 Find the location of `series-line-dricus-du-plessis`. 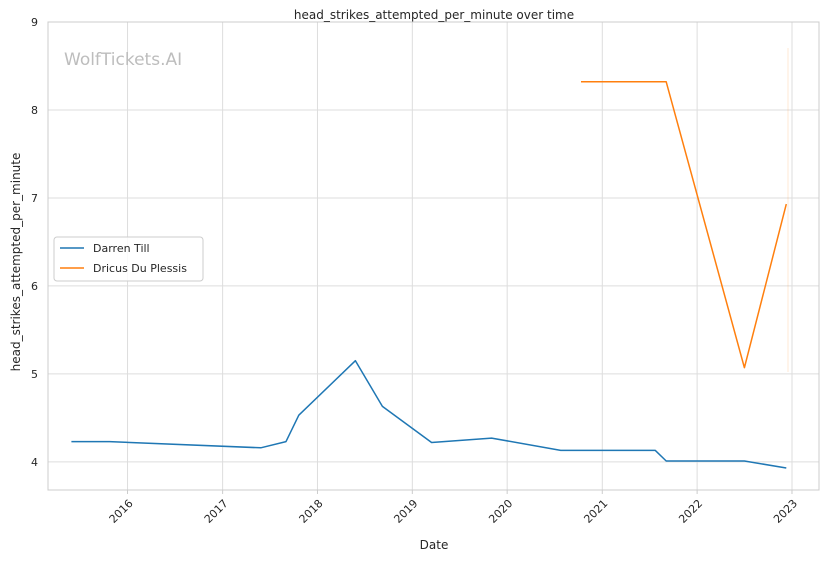

series-line-dricus-du-plessis is located at coordinates (684, 225).